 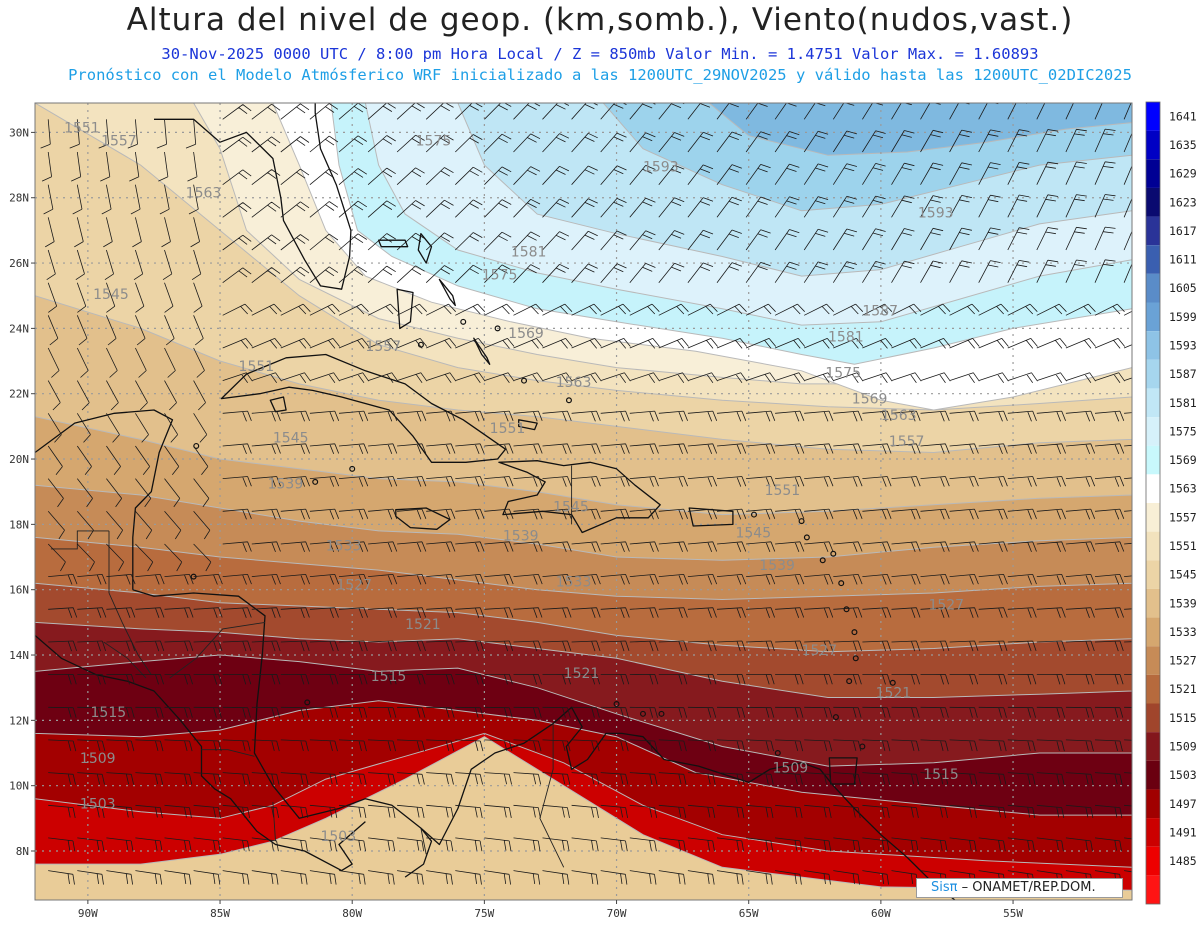 What do you see at coordinates (19, 198) in the screenshot?
I see `lat-tick-label: 28N` at bounding box center [19, 198].